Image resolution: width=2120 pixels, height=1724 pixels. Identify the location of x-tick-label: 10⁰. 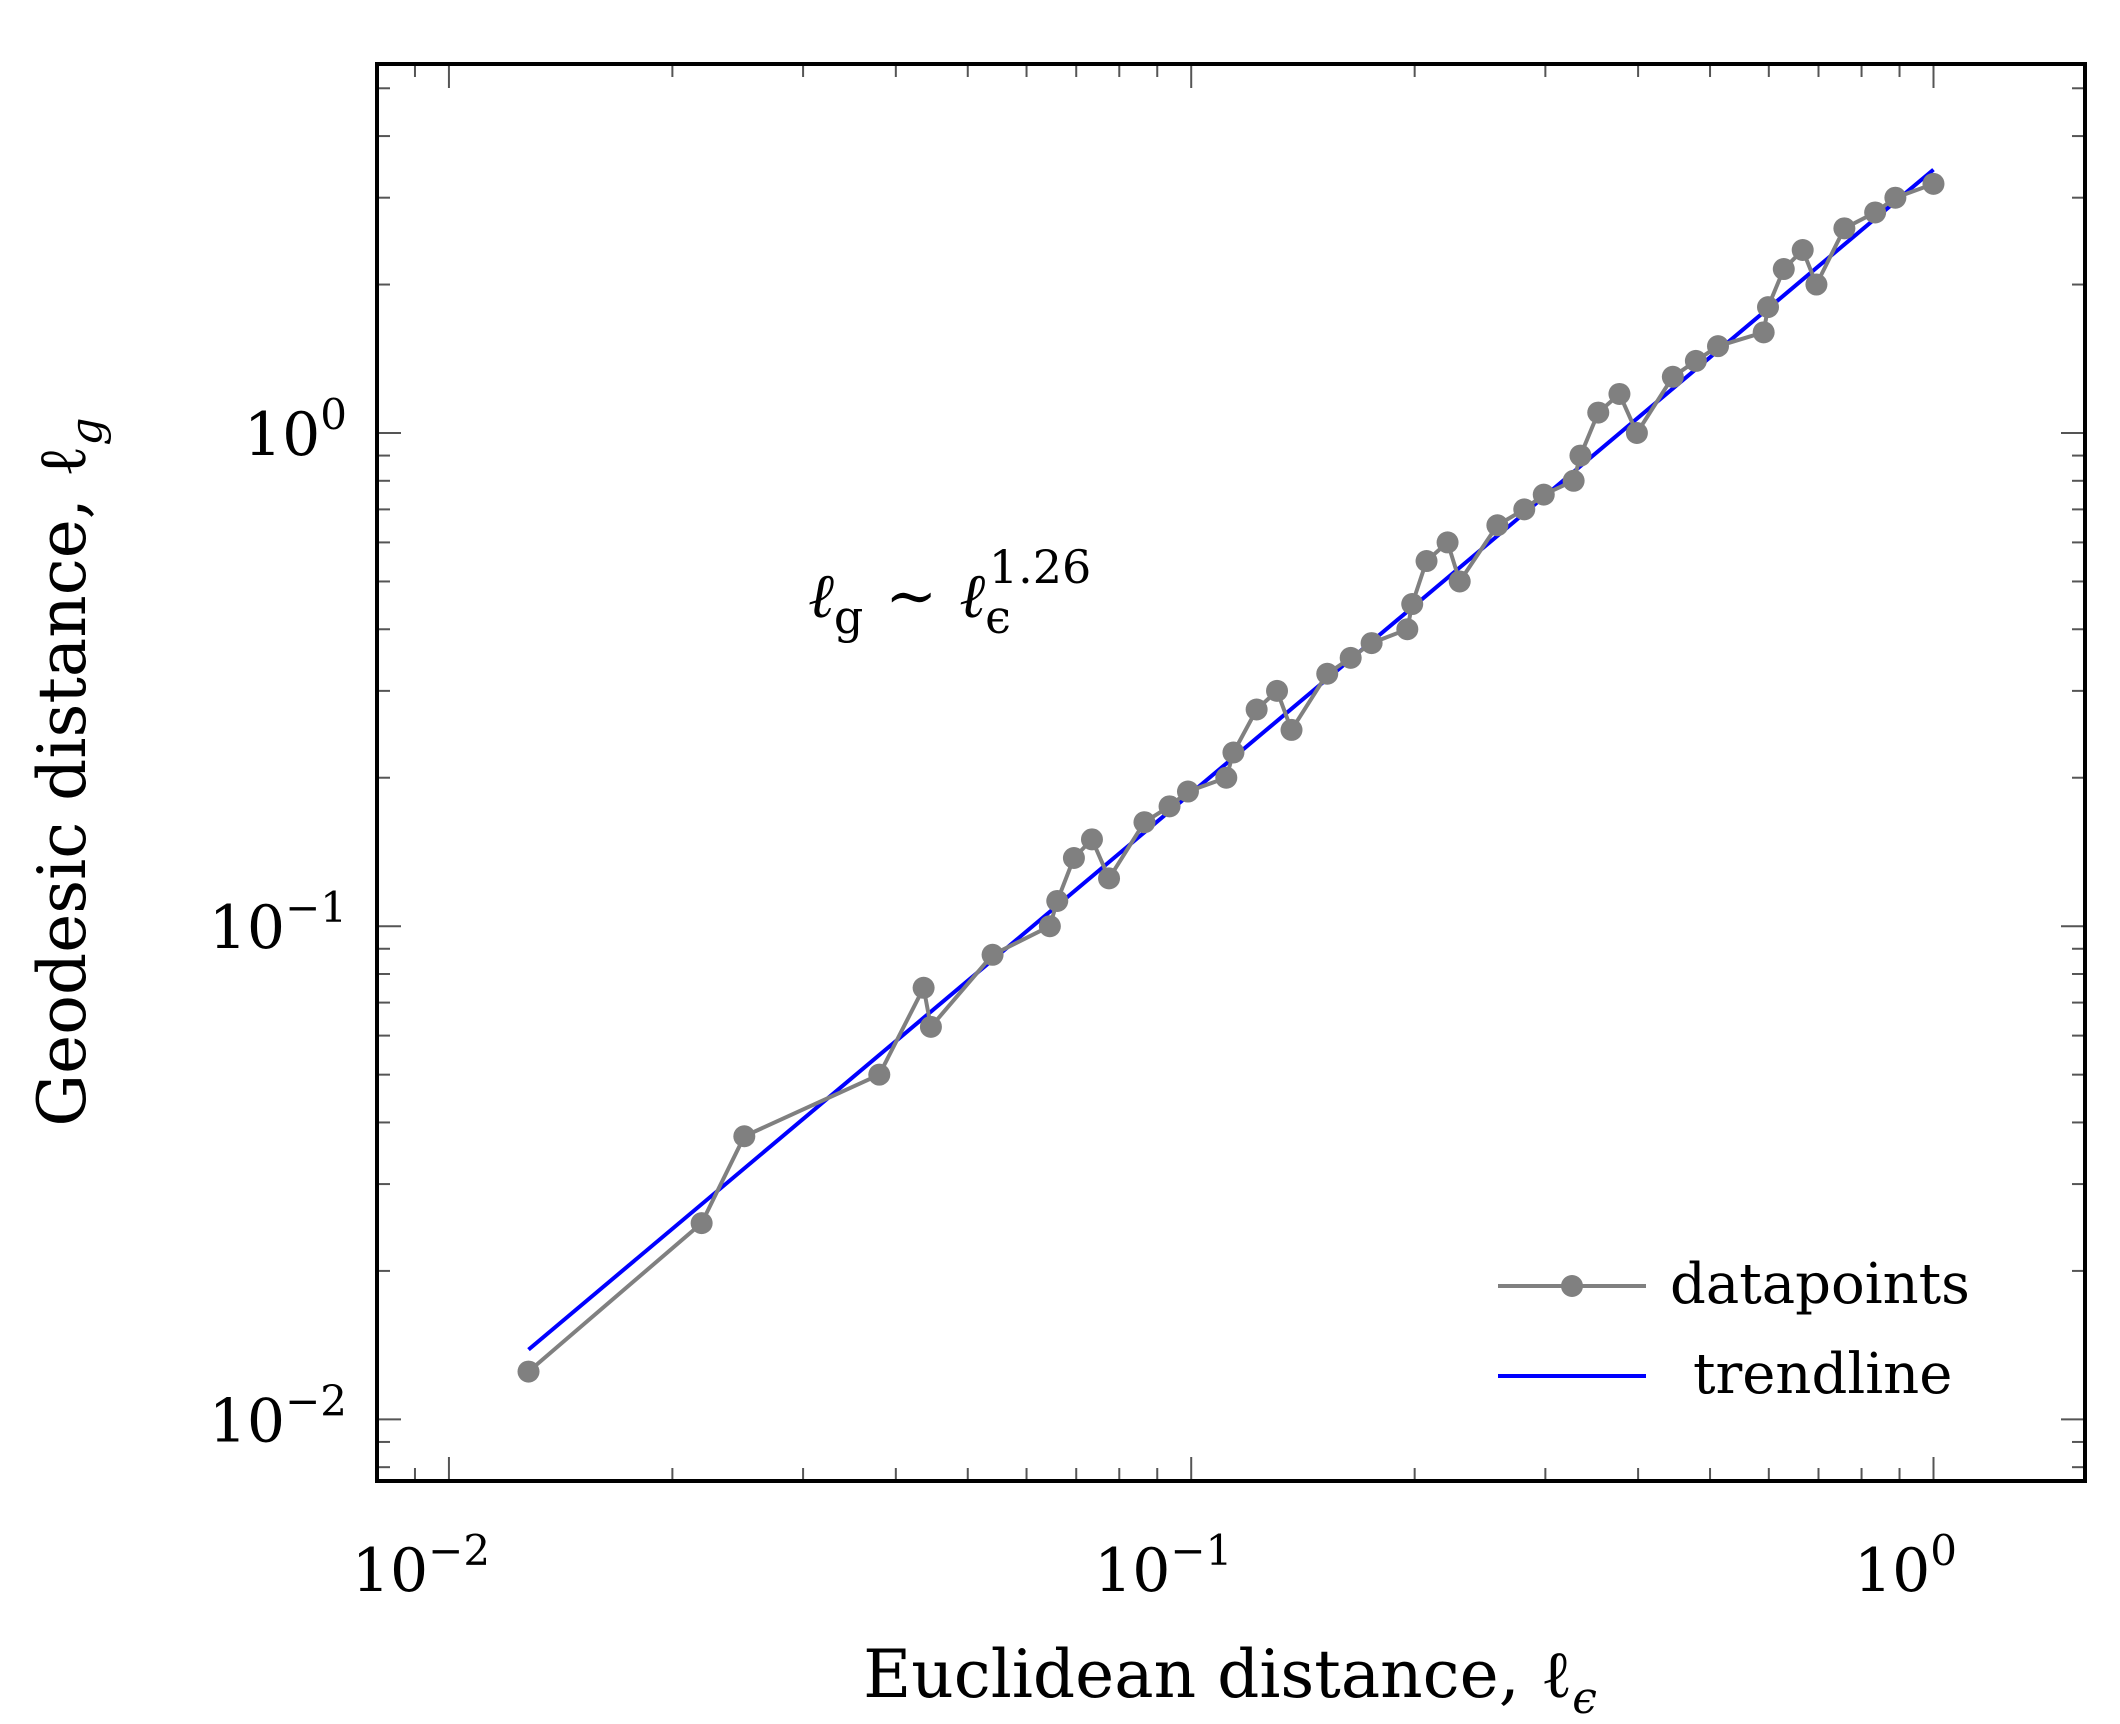
(1905, 1566).